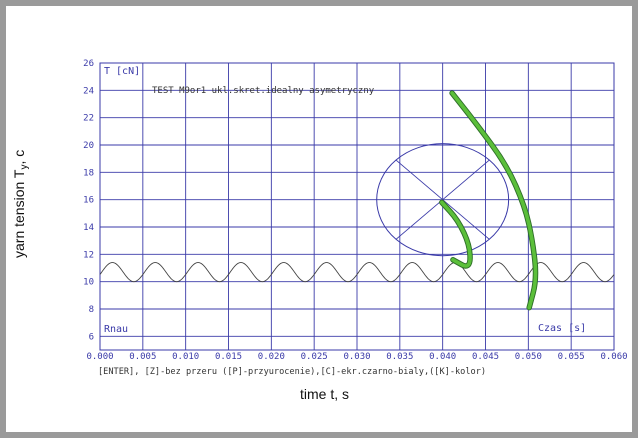 The height and width of the screenshot is (443, 638). I want to click on y-tick-label: 24, so click(88, 91).